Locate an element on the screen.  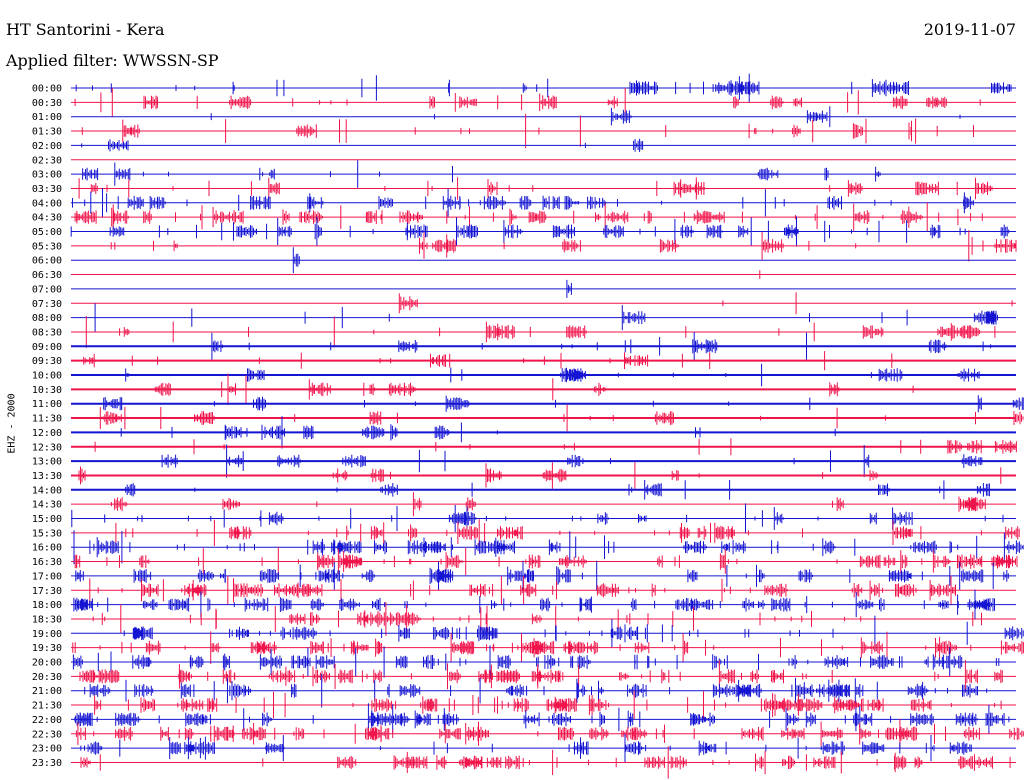
row-time-label: 20:30 is located at coordinates (47, 677).